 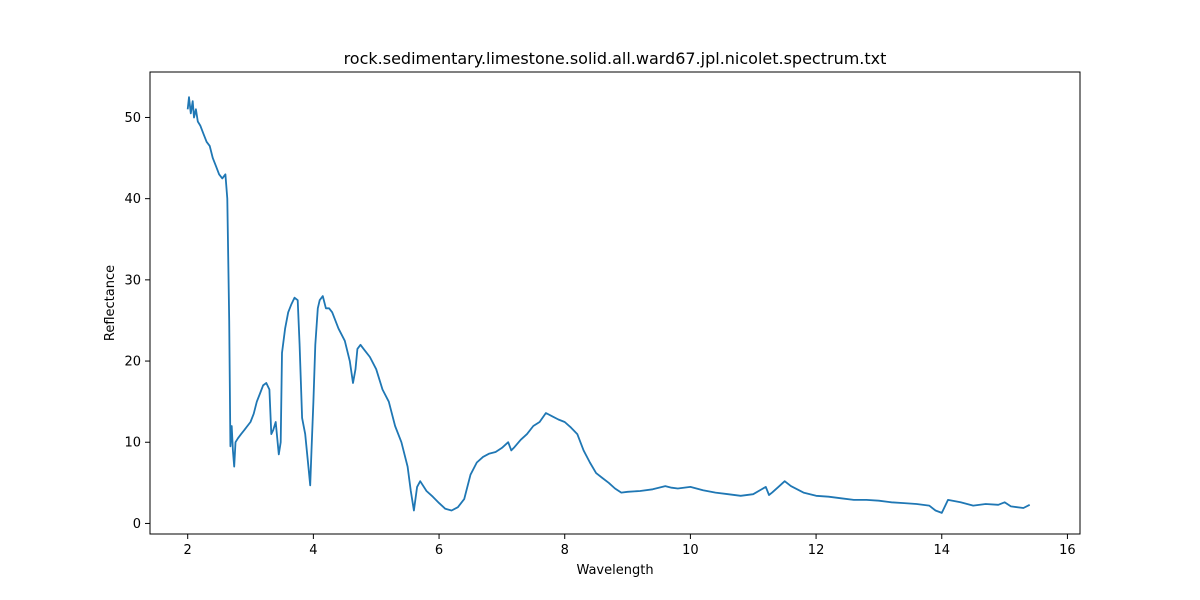 What do you see at coordinates (816, 550) in the screenshot?
I see `x-tick-label: 12` at bounding box center [816, 550].